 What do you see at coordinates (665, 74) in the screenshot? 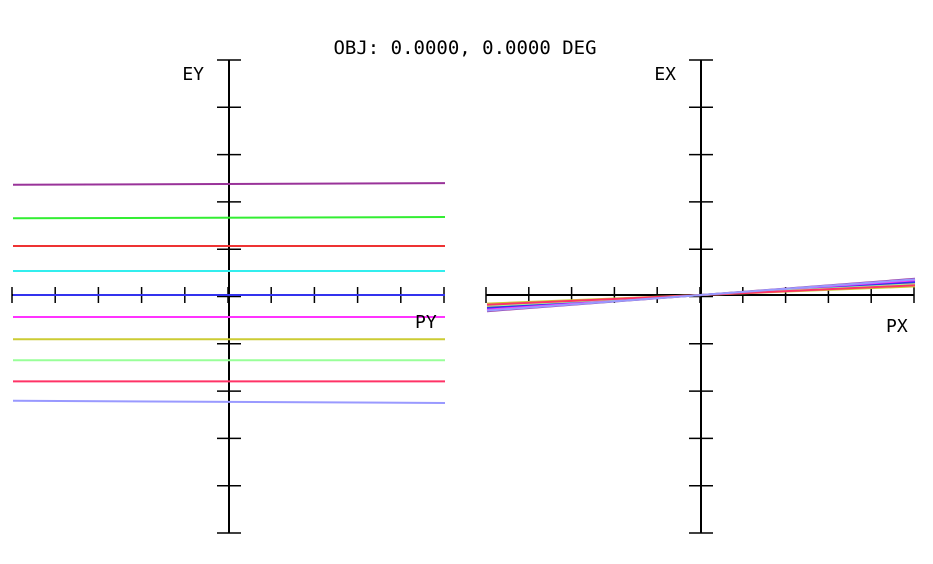
I see `ex-axis-label: EX` at bounding box center [665, 74].